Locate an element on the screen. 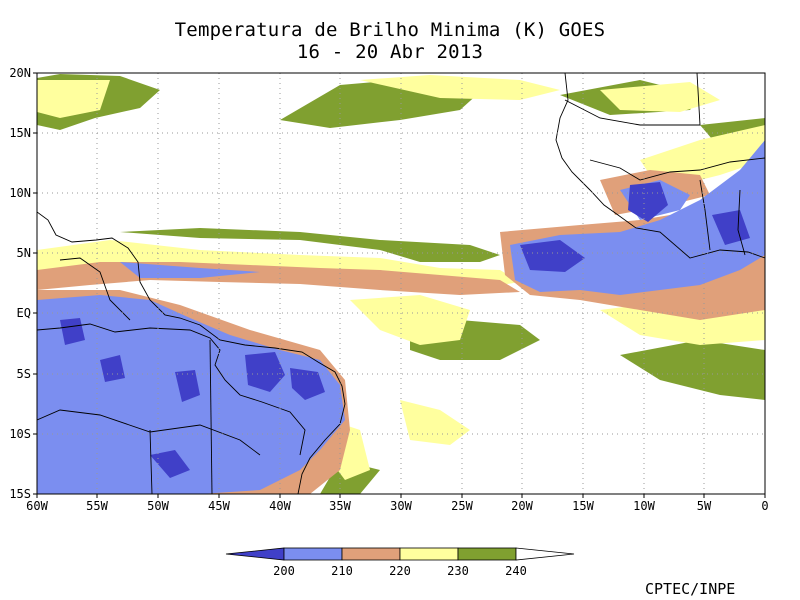 Image resolution: width=800 pixels, height=600 pixels. legend-tick: 220 is located at coordinates (400, 571).